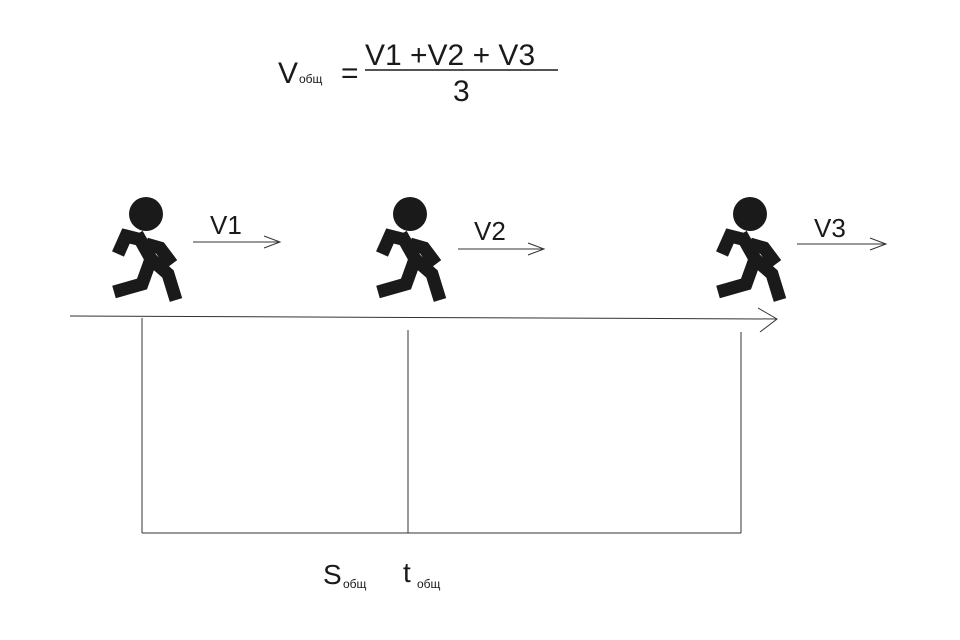 This screenshot has width=960, height=640. I want to click on formula-lhs-subscript: общ, so click(311, 79).